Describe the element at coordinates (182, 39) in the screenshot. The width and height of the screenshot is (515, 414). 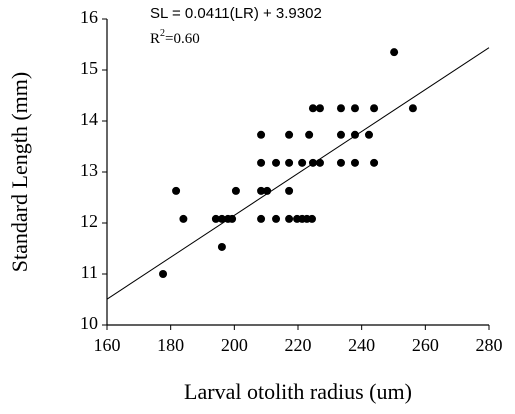
I see `r2-tail: =0.60` at that location.